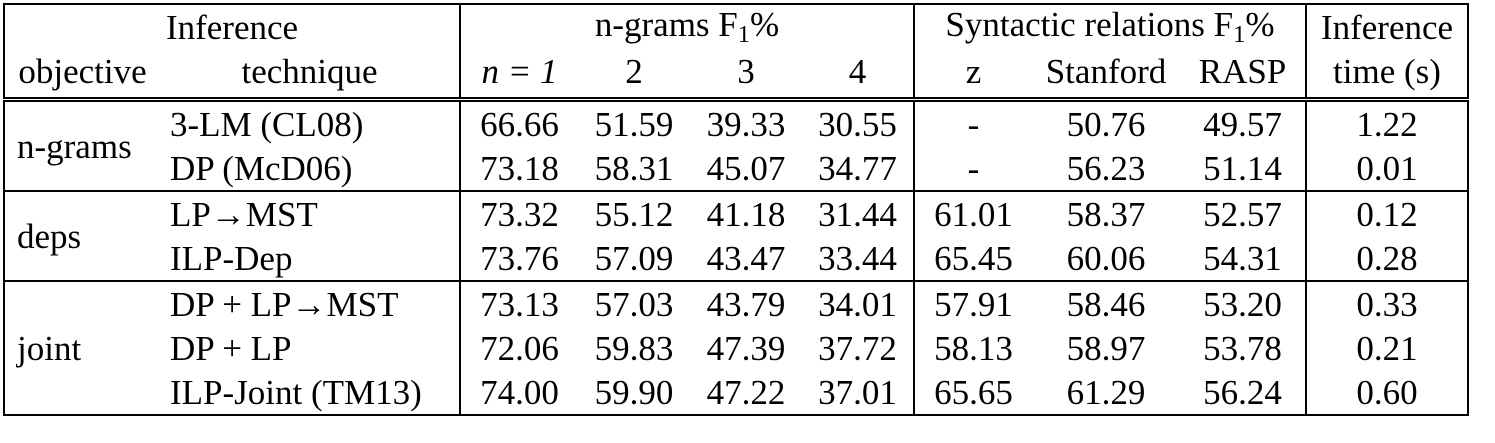 The height and width of the screenshot is (443, 1495). Describe the element at coordinates (82, 144) in the screenshot. I see `objective-cell: n-grams` at that location.